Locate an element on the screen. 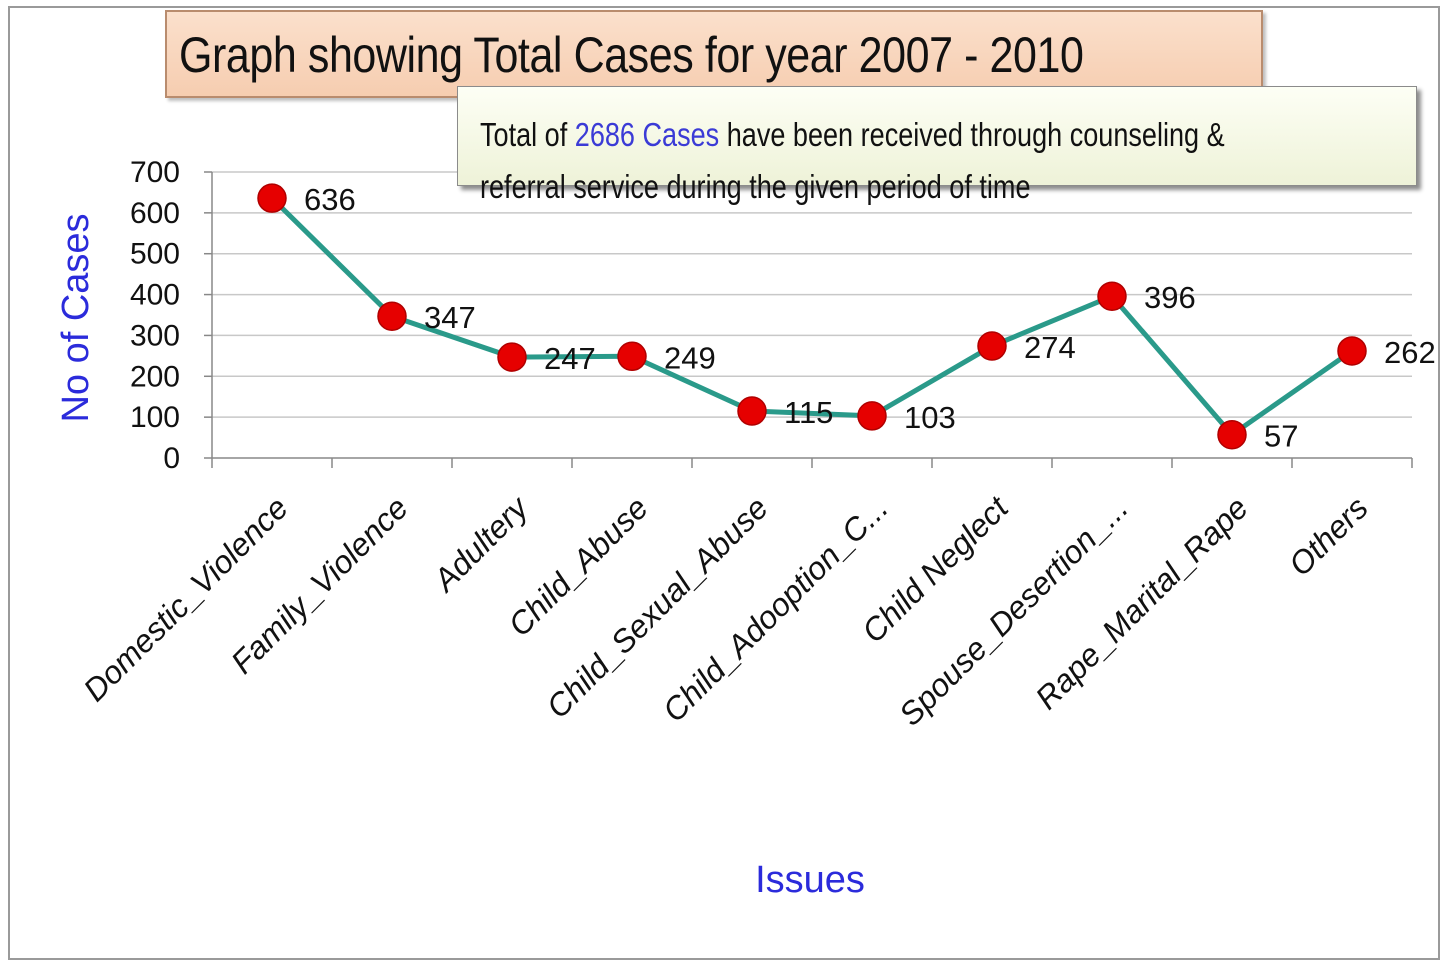 This screenshot has width=1450, height=966. data-label: 347 is located at coordinates (450, 317).